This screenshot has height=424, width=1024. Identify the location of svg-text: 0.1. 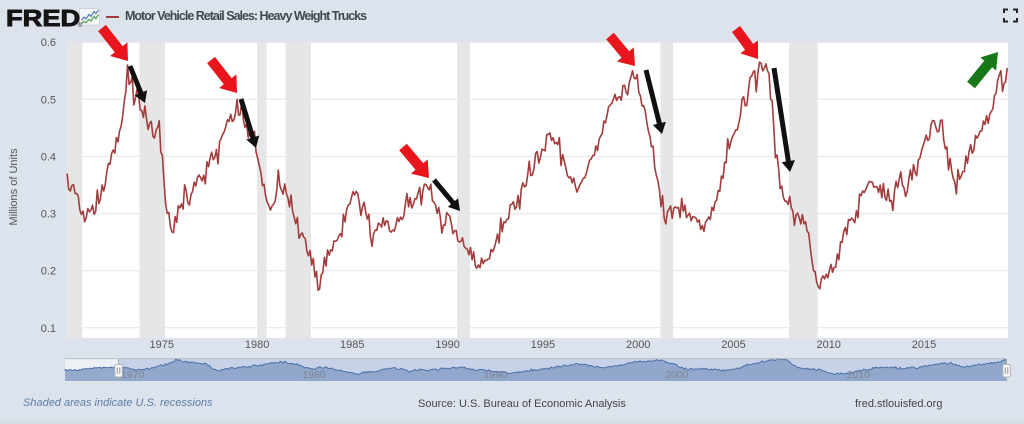
(48, 329).